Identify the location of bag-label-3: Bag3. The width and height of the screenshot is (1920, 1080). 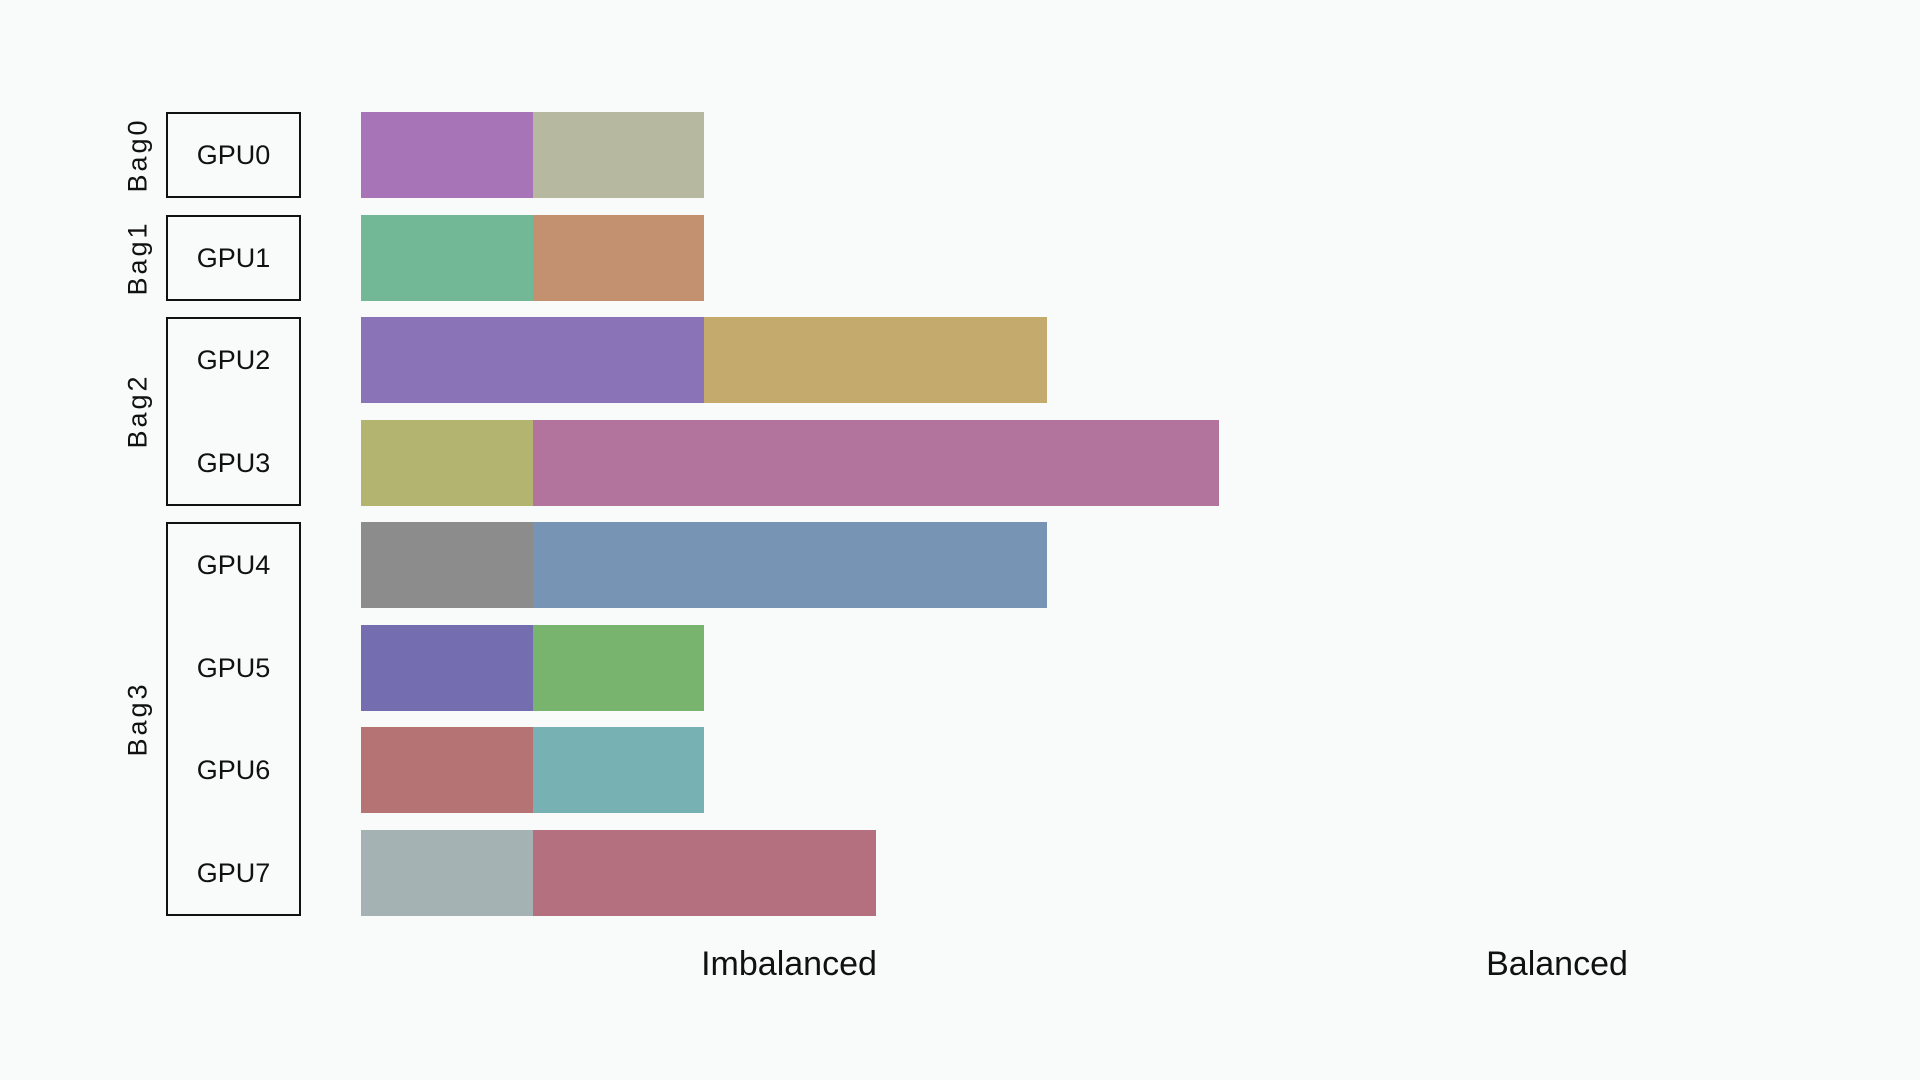
(137, 719).